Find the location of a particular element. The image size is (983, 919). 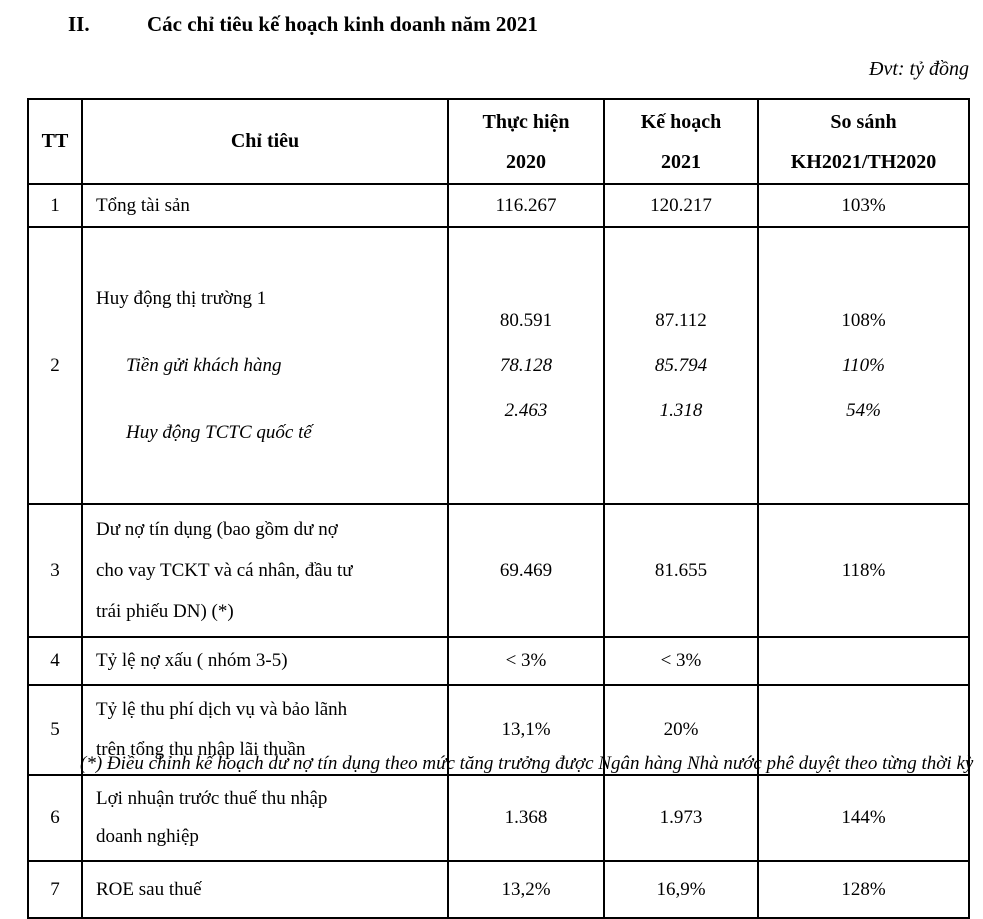

cell-plan-3: 81.655 is located at coordinates (681, 570).